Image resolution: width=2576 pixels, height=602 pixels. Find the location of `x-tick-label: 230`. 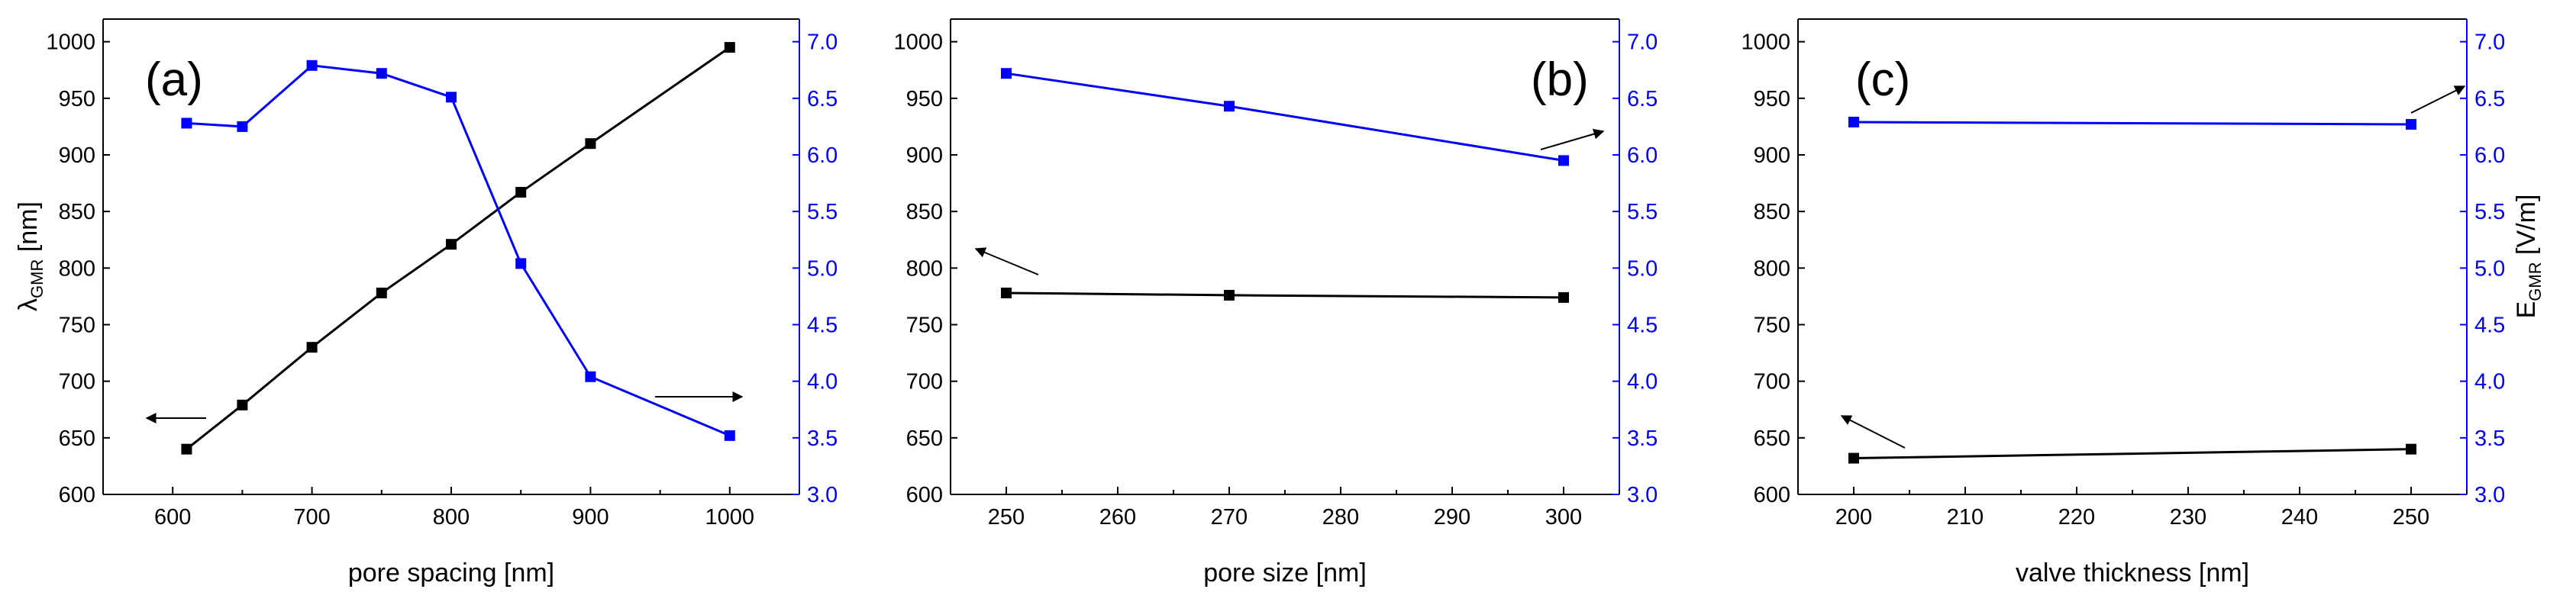

x-tick-label: 230 is located at coordinates (2188, 517).